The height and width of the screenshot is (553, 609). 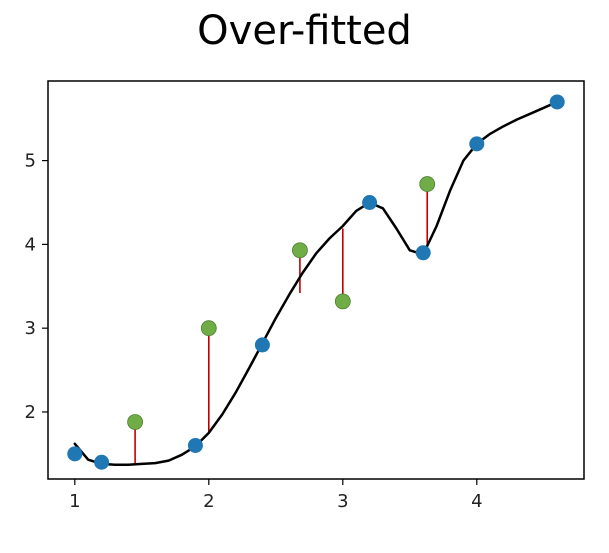 What do you see at coordinates (476, 501) in the screenshot?
I see `x-tick-label: 4` at bounding box center [476, 501].